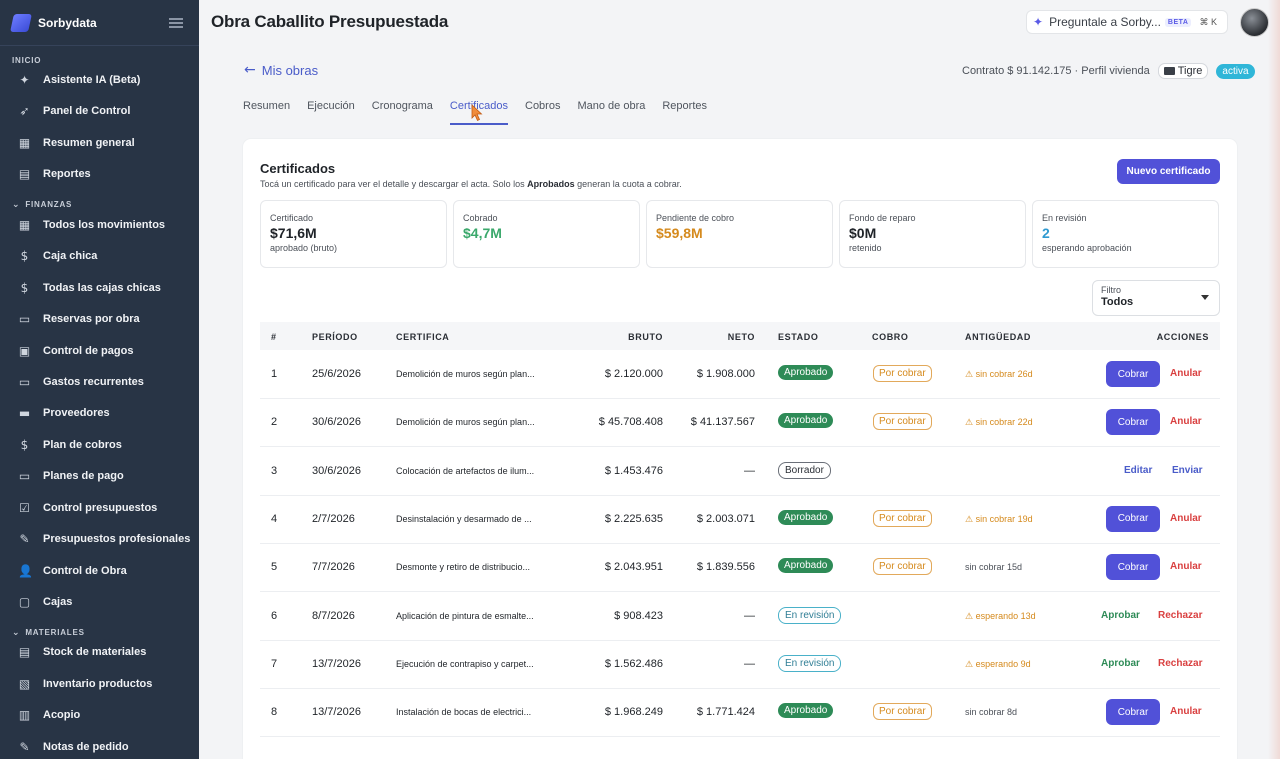 The height and width of the screenshot is (759, 1280). I want to click on subtitle-bold: Aprobados, so click(551, 184).